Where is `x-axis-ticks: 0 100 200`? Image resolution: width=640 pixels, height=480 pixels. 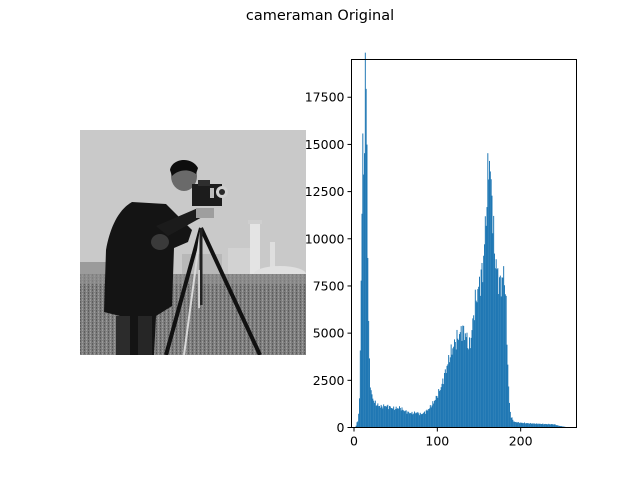
x-axis-ticks: 0 100 200 is located at coordinates (441, 438).